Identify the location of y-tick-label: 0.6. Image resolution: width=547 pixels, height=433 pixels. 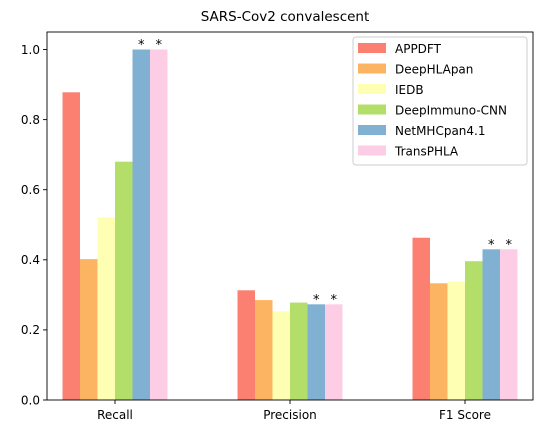
(30, 190).